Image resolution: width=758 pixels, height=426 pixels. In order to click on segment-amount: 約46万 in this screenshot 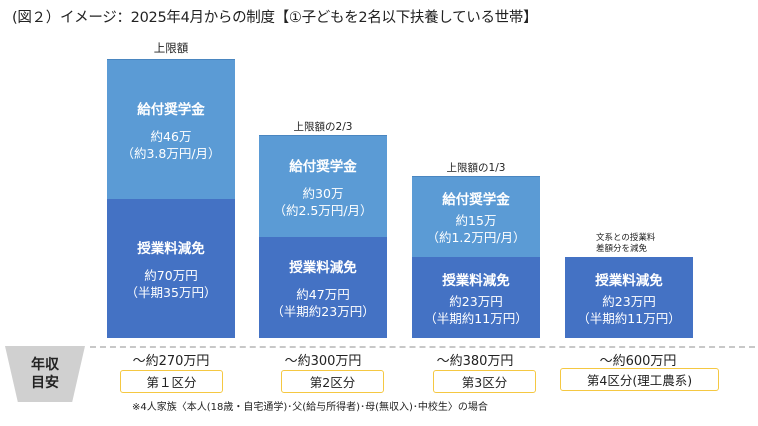, I will do `click(171, 136)`.